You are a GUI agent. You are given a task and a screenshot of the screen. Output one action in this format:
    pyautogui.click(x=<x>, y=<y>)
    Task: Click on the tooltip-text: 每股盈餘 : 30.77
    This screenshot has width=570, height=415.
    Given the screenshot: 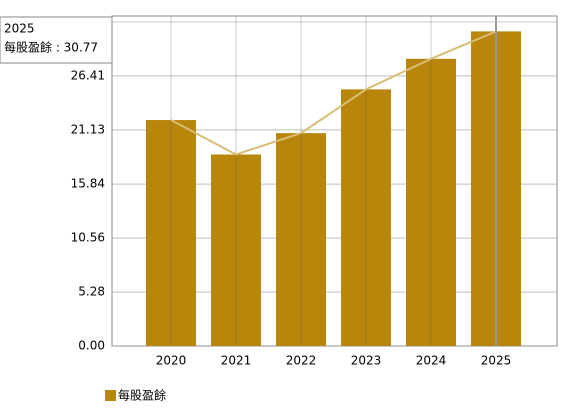 What is the action you would take?
    pyautogui.click(x=51, y=47)
    